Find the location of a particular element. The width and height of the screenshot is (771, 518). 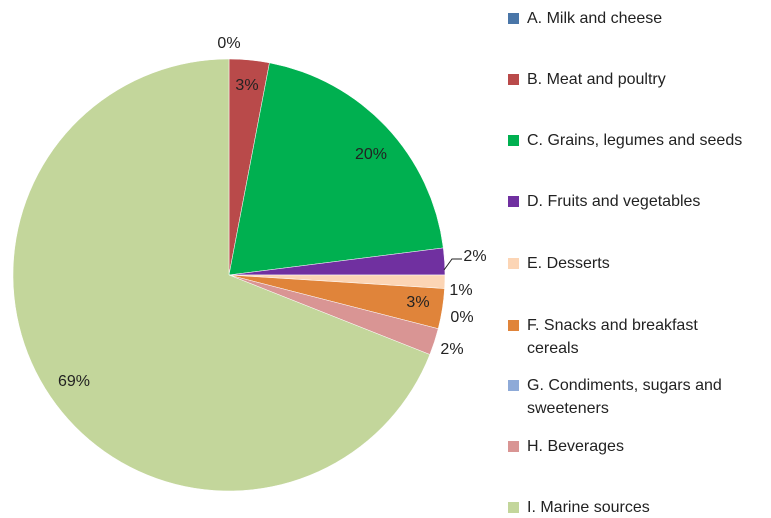

data-label-value: 1 is located at coordinates (453, 290).